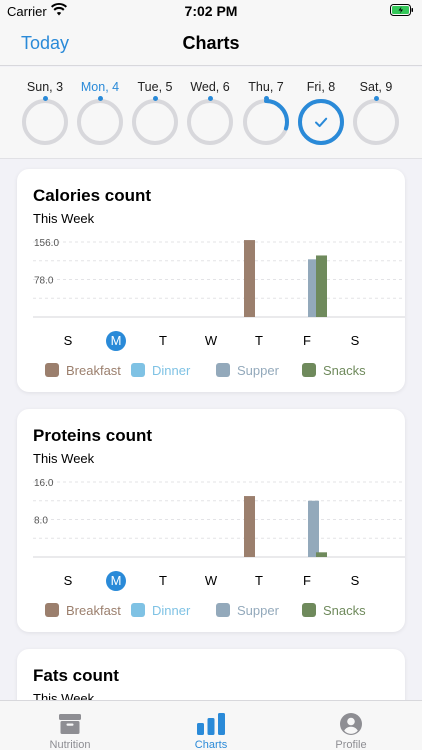  What do you see at coordinates (321, 87) in the screenshot?
I see `week-day-label: Fri, 8` at bounding box center [321, 87].